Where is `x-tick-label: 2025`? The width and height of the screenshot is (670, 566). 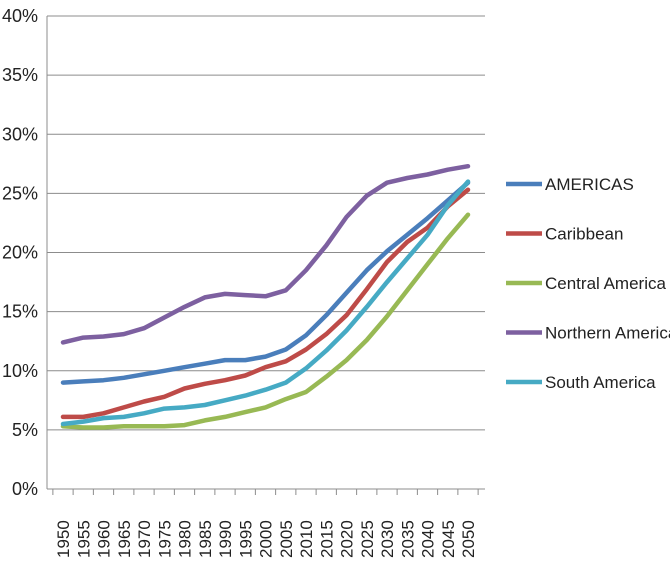 x-tick-label: 2025 is located at coordinates (367, 539).